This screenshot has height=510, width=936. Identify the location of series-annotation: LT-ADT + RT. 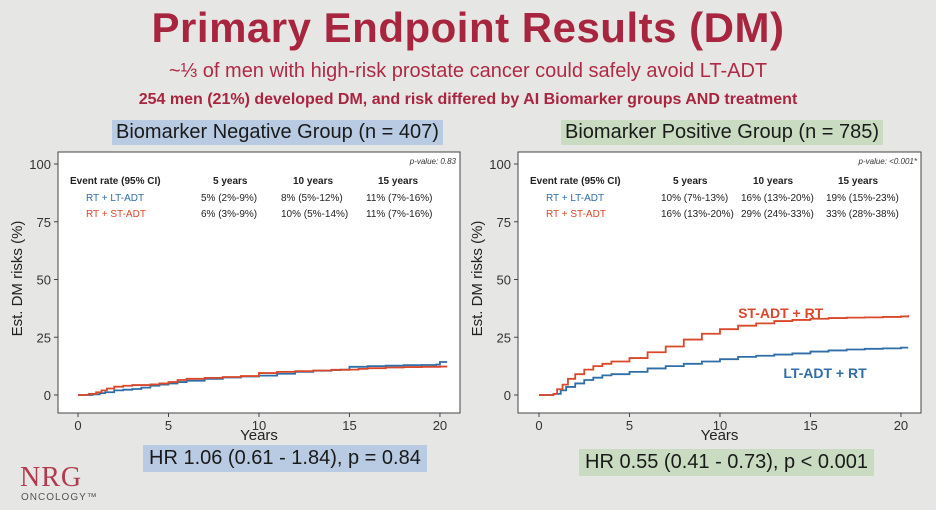
(825, 373).